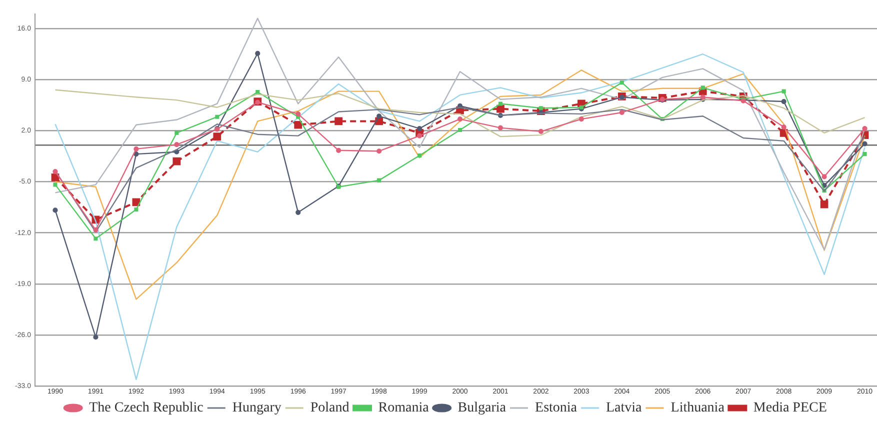  What do you see at coordinates (257, 408) in the screenshot?
I see `legend-label: Hungary` at bounding box center [257, 408].